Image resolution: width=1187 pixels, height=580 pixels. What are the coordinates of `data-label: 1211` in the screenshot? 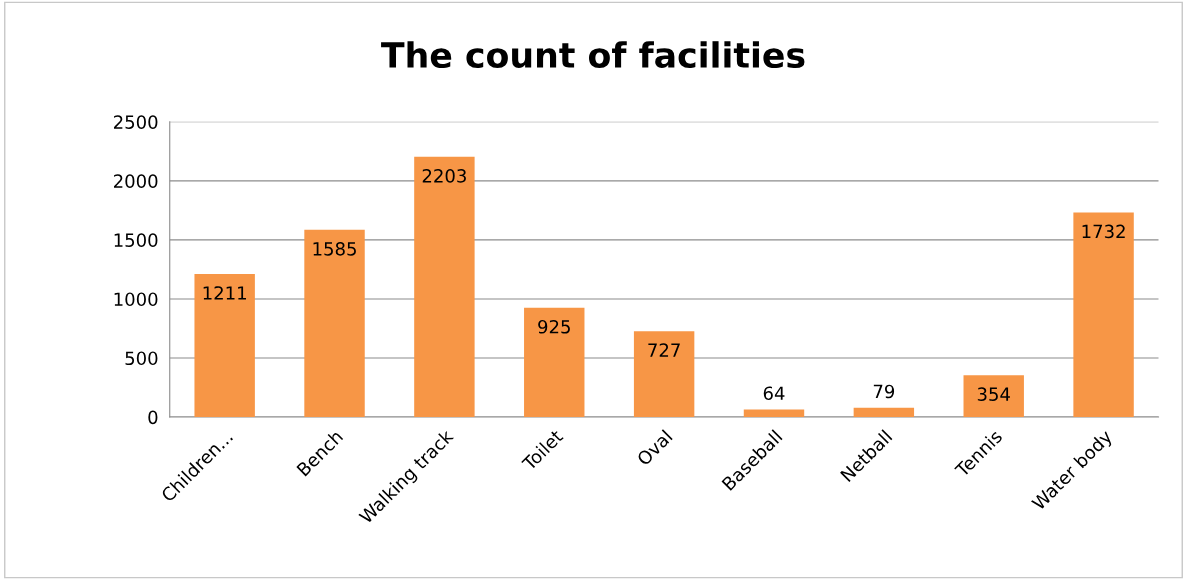 It's located at (224, 293).